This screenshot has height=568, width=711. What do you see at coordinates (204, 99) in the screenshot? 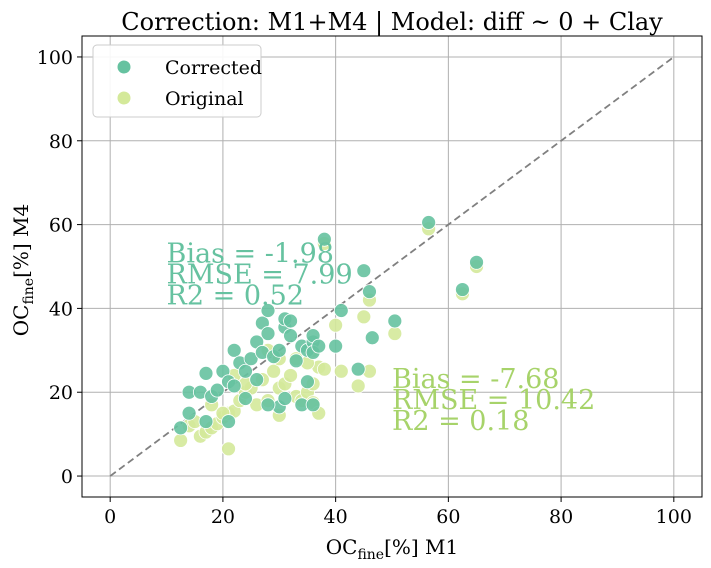
I see `legend-label-original: Original` at bounding box center [204, 99].